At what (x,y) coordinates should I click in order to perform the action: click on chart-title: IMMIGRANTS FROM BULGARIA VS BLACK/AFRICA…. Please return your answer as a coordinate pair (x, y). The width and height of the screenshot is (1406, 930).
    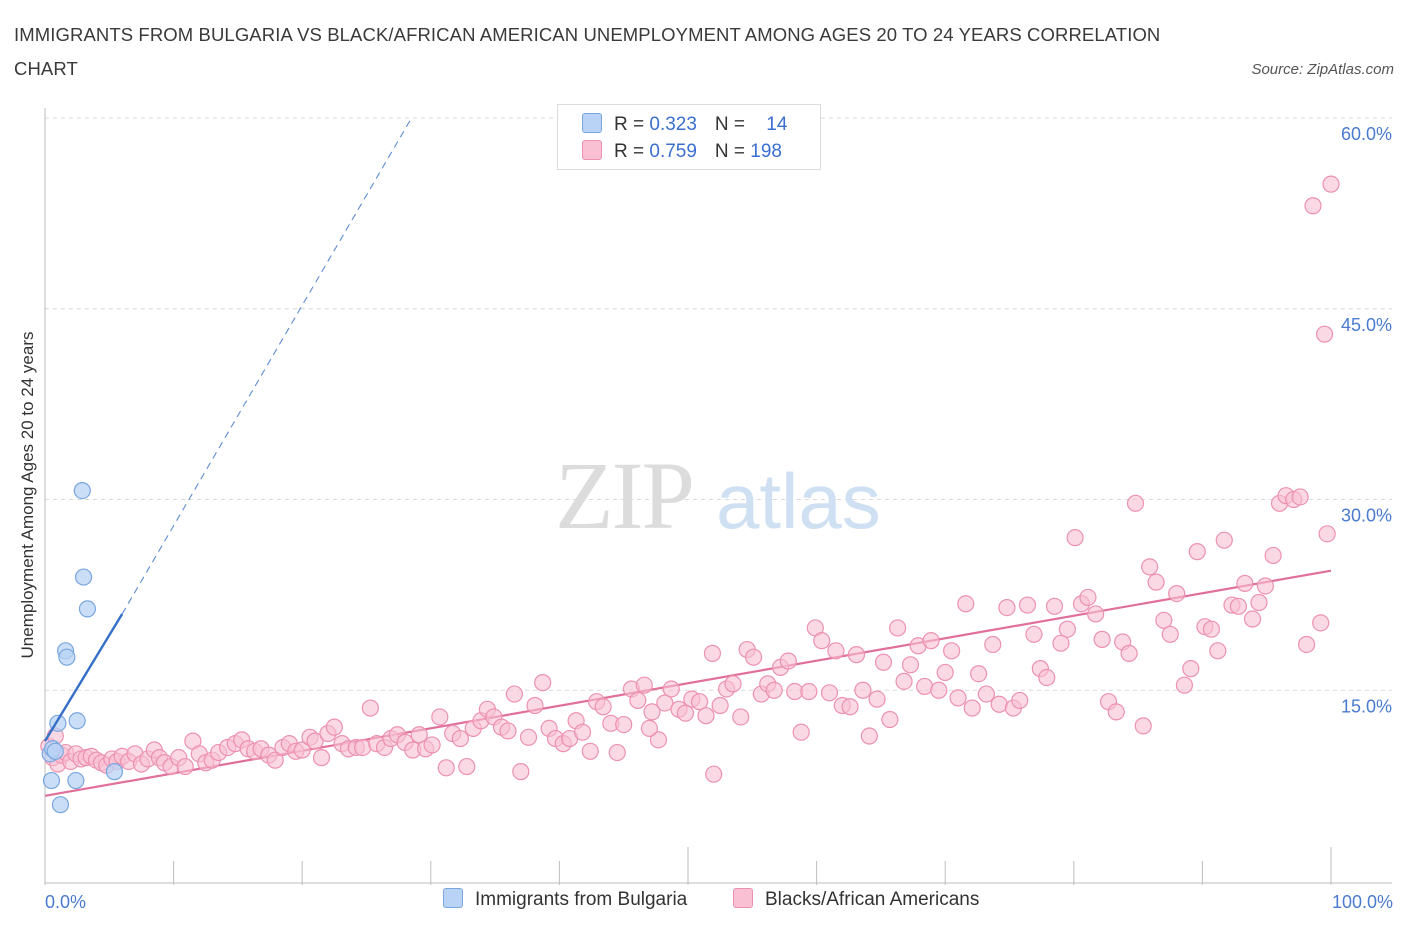
    Looking at the image, I should click on (587, 51).